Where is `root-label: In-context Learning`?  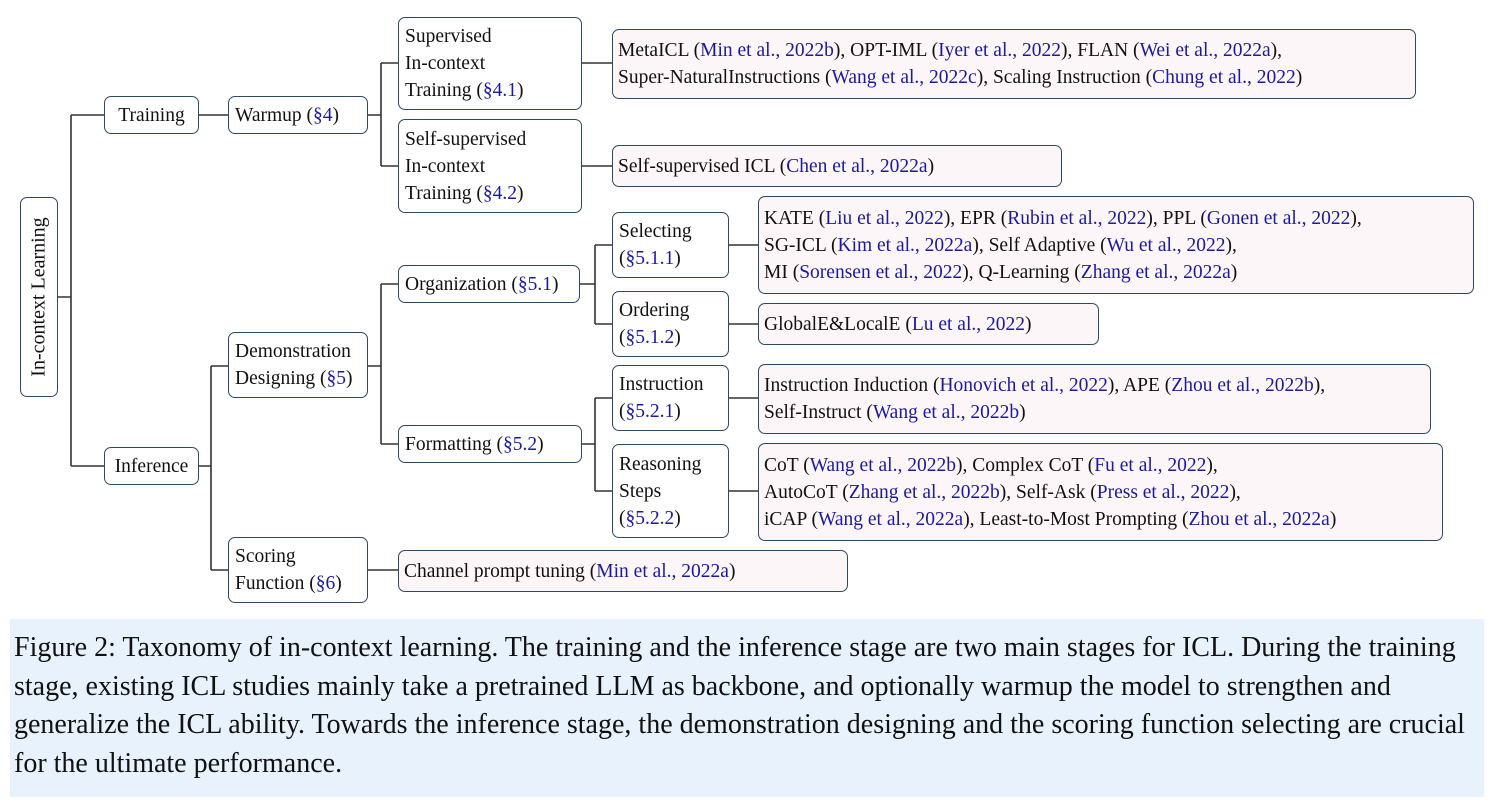 root-label: In-context Learning is located at coordinates (38, 297).